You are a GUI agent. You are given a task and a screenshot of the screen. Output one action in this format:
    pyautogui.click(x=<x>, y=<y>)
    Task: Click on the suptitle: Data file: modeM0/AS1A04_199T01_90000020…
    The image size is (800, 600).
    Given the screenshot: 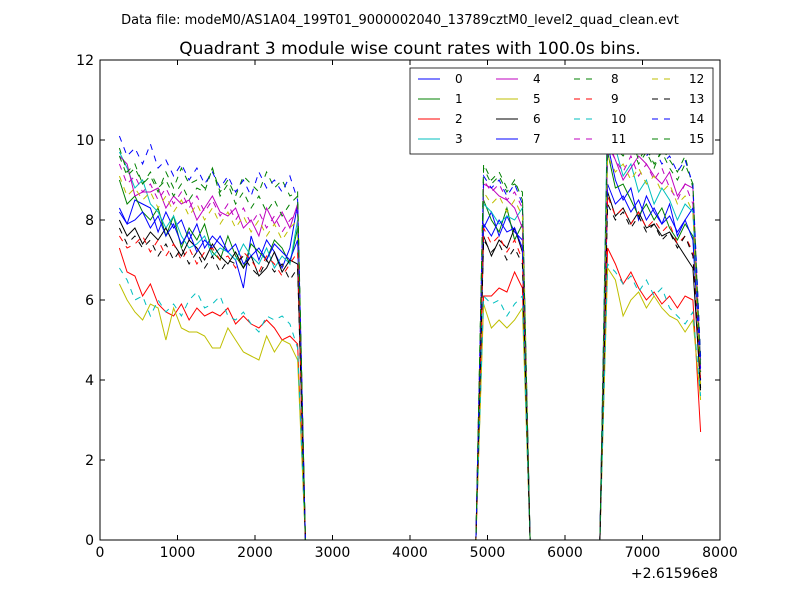 What is the action you would take?
    pyautogui.click(x=400, y=20)
    